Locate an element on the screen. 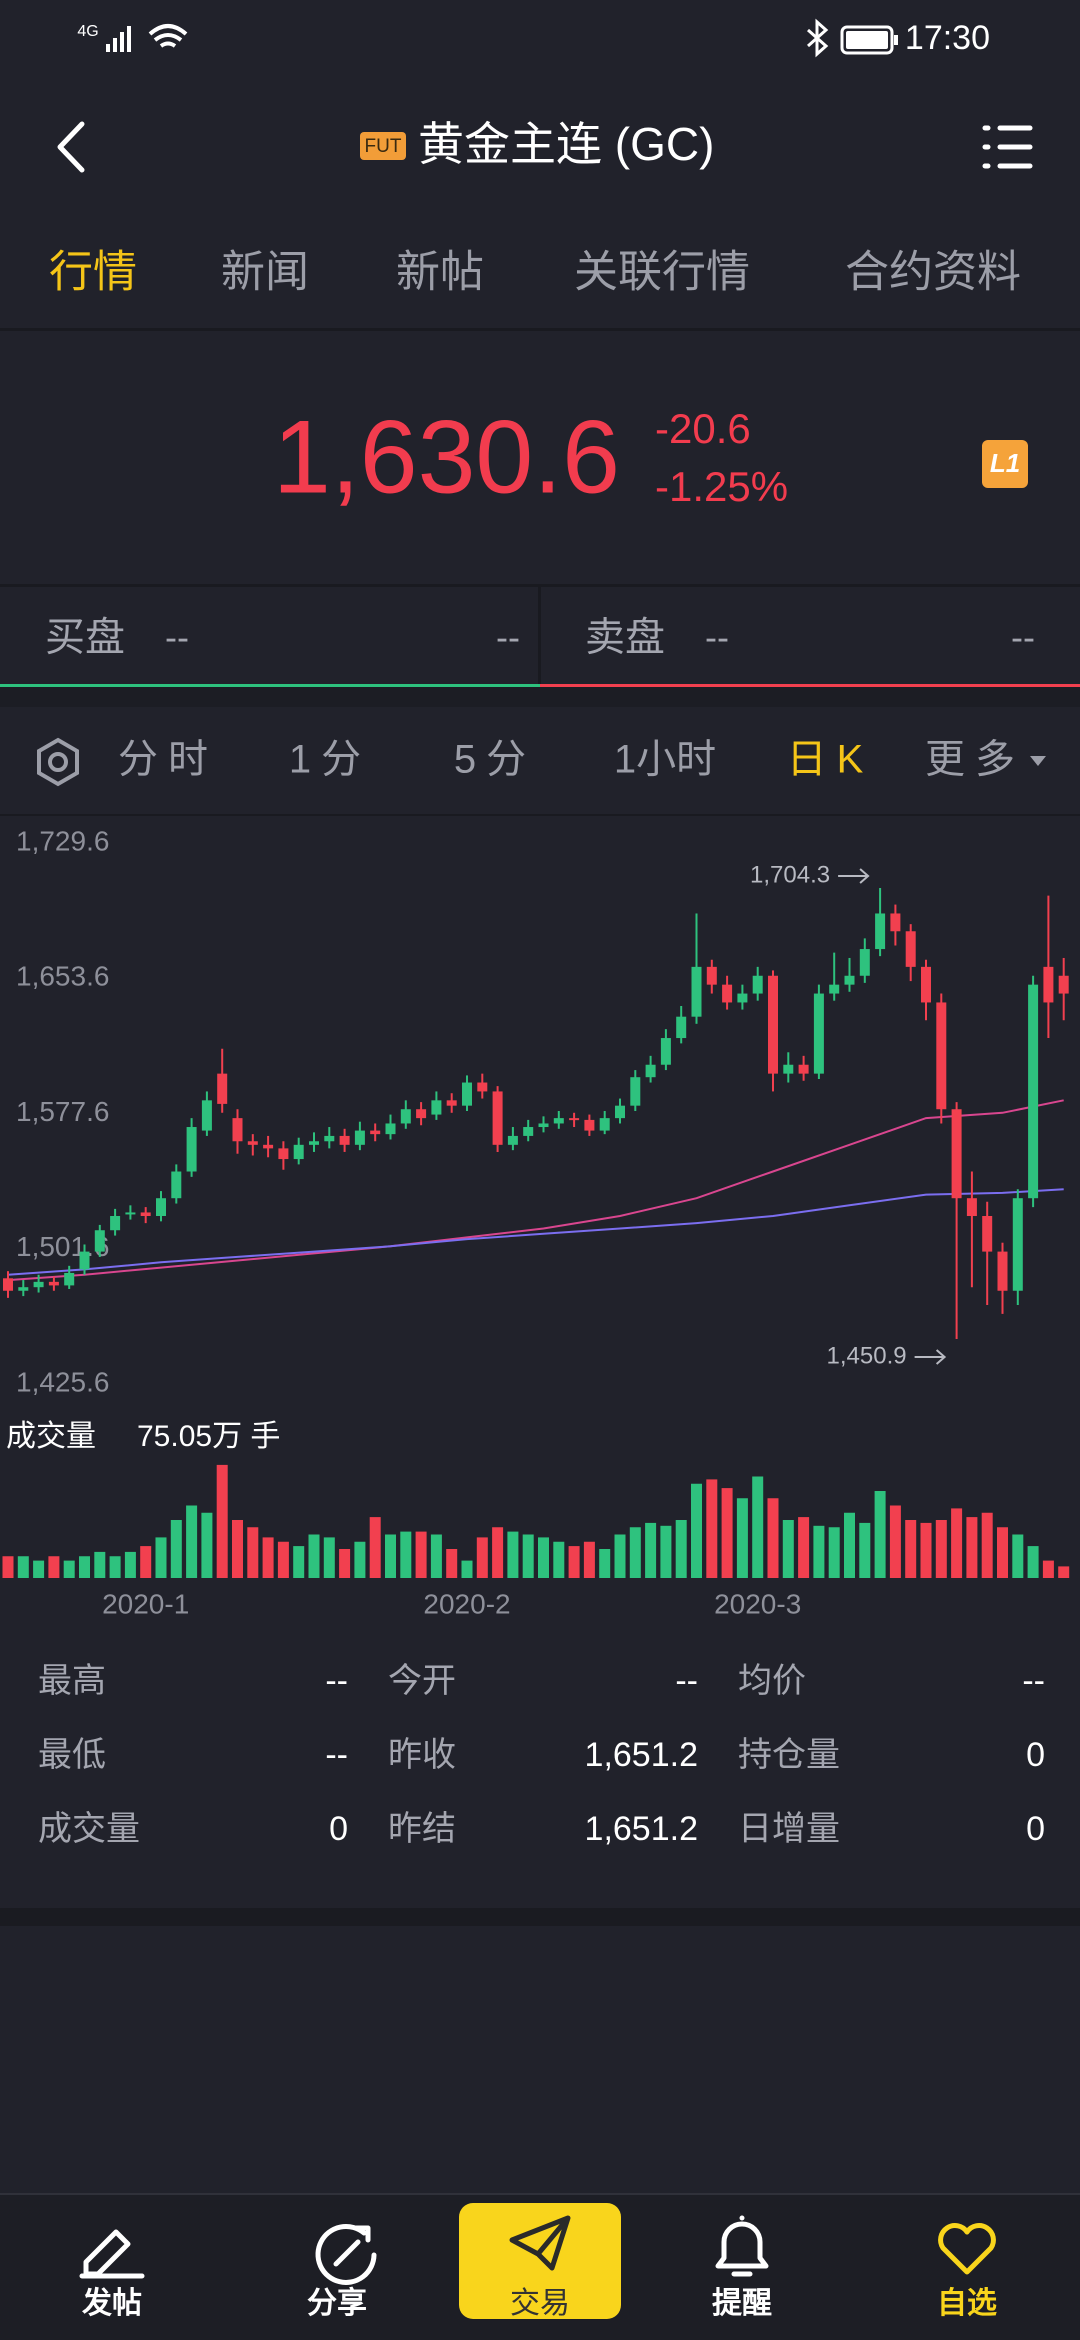  level-badge is located at coordinates (1005, 464).